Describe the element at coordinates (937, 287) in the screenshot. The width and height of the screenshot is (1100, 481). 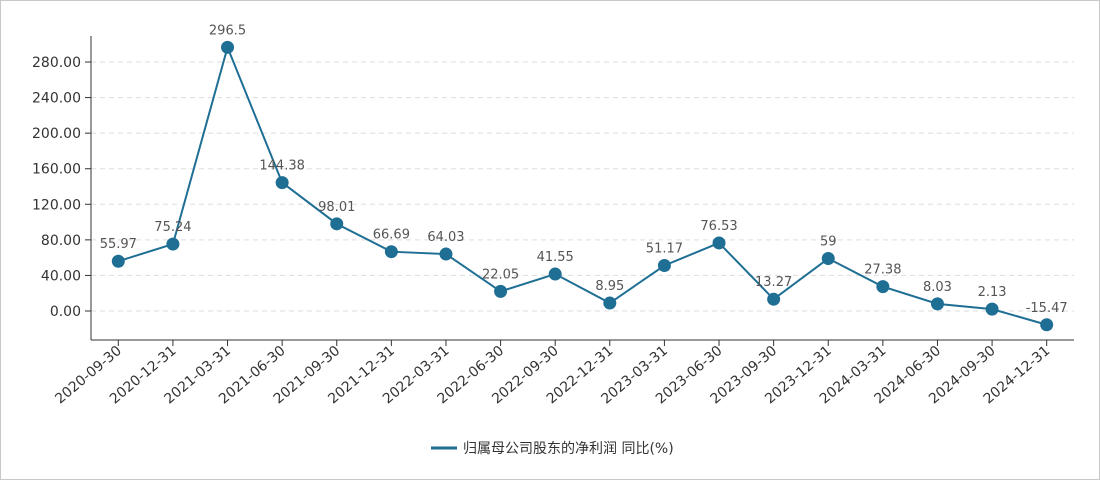
I see `data-label: 8.03` at that location.